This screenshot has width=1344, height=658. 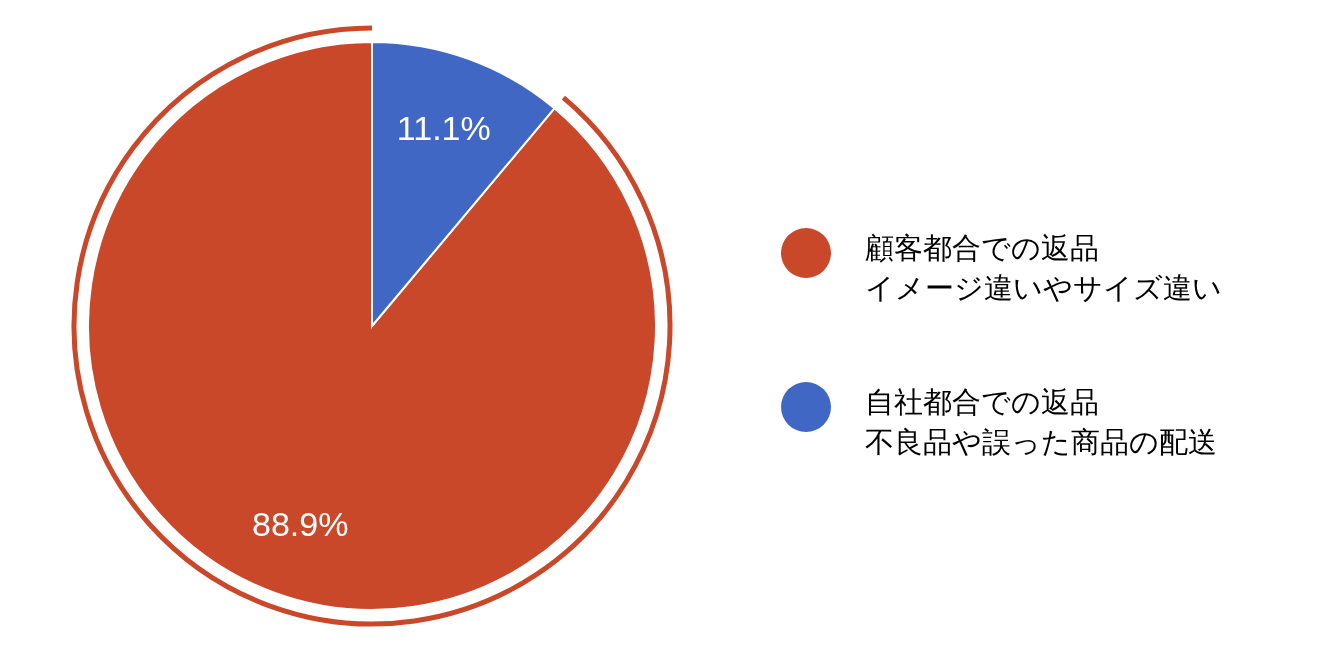 I want to click on data-label: 88.9%, so click(x=300, y=523).